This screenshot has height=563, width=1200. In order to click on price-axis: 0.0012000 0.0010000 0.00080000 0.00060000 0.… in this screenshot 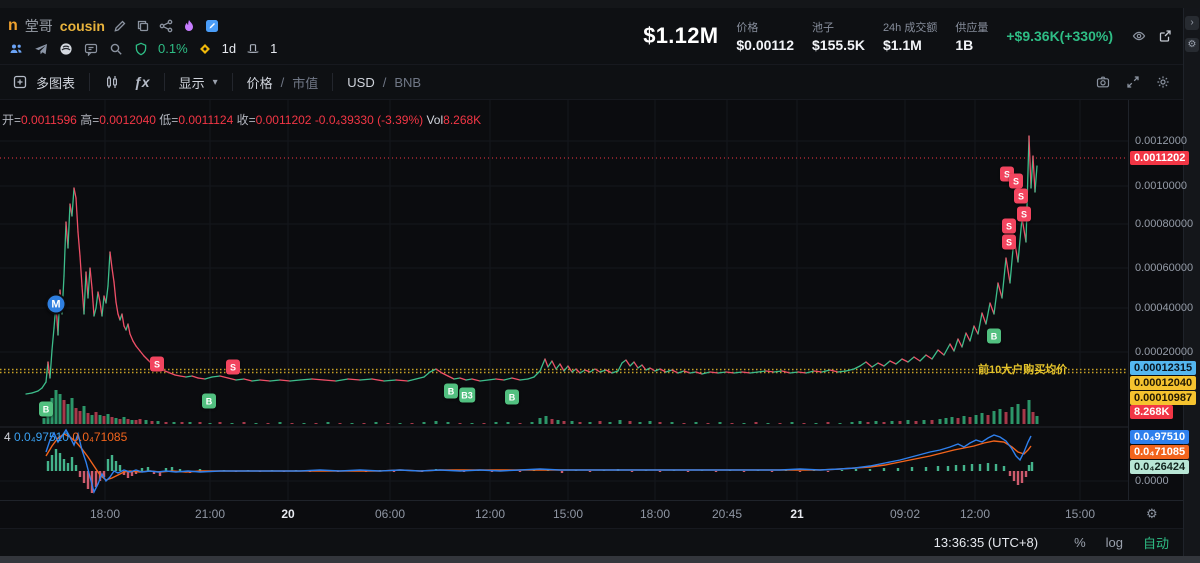, I will do `click(1162, 300)`.